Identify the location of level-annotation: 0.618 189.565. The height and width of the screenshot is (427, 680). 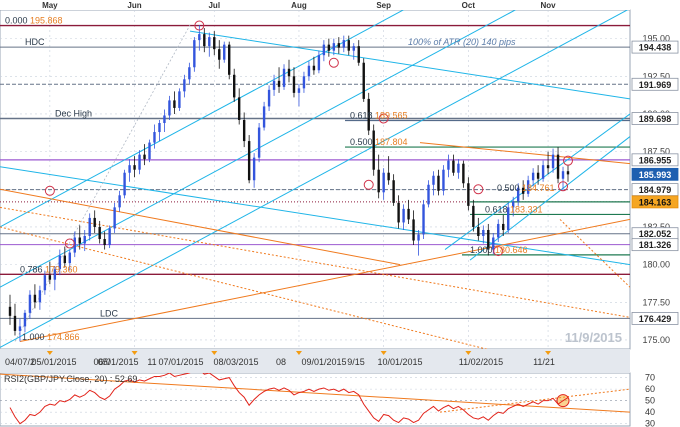
(379, 116).